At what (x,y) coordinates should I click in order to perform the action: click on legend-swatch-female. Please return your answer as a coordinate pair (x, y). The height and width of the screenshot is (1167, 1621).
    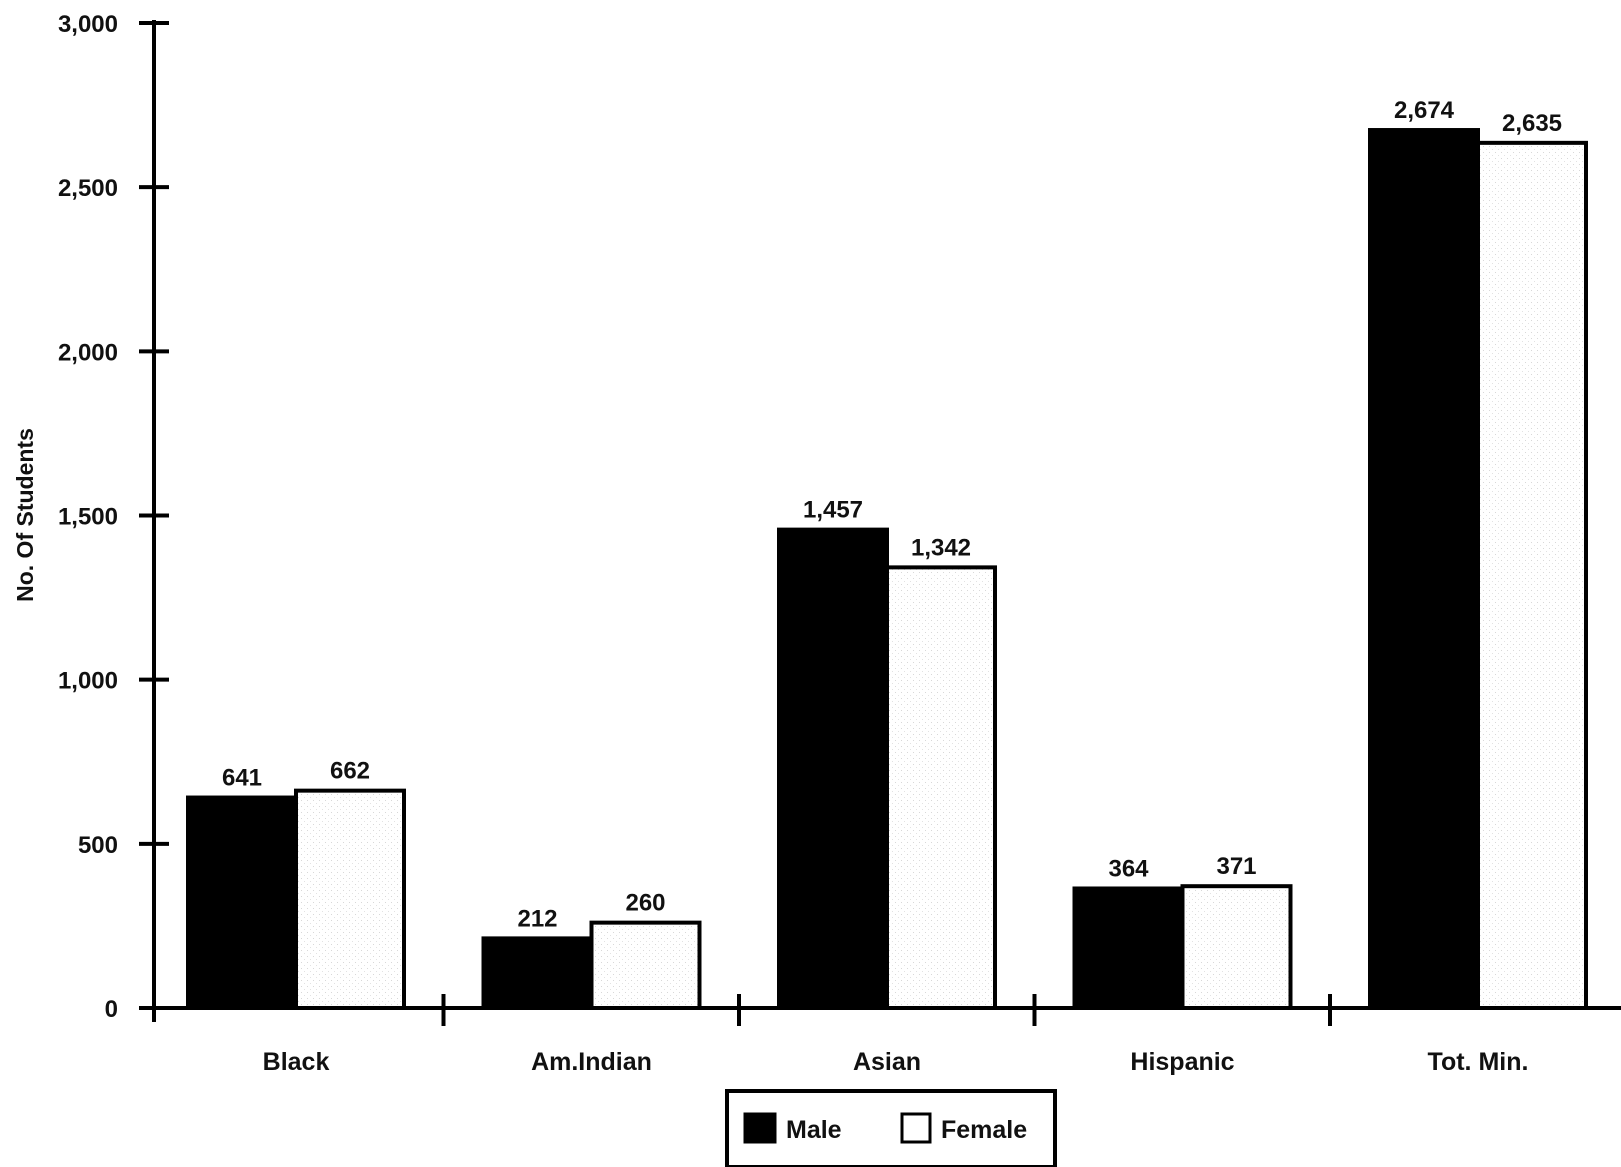
    Looking at the image, I should click on (916, 1128).